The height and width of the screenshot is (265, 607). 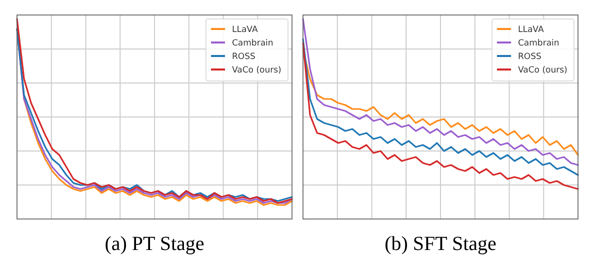 What do you see at coordinates (154, 244) in the screenshot?
I see `x-axis-title: (a) PT Stage` at bounding box center [154, 244].